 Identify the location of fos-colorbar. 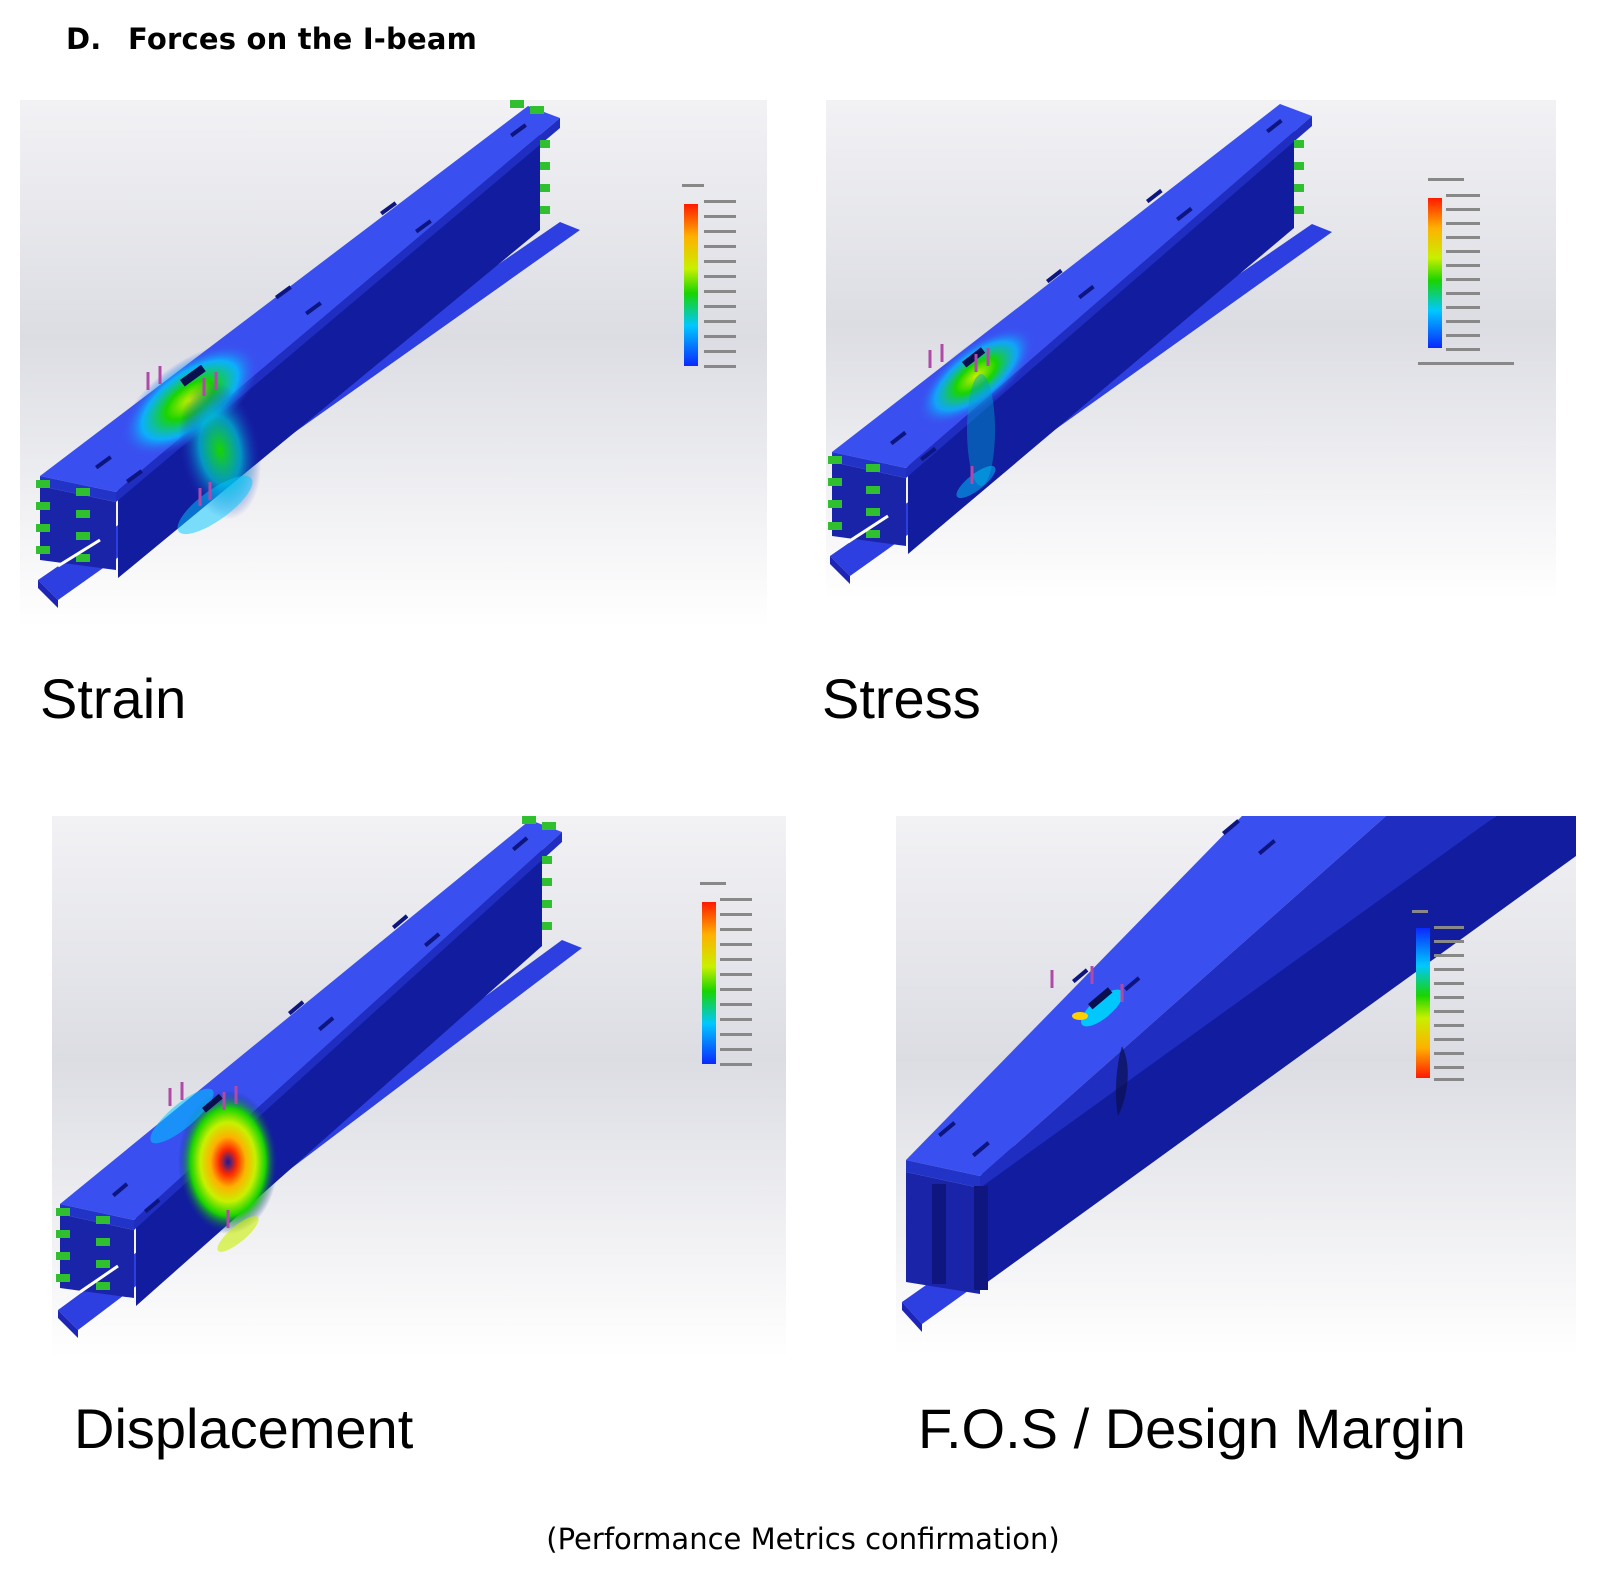
(1423, 1003).